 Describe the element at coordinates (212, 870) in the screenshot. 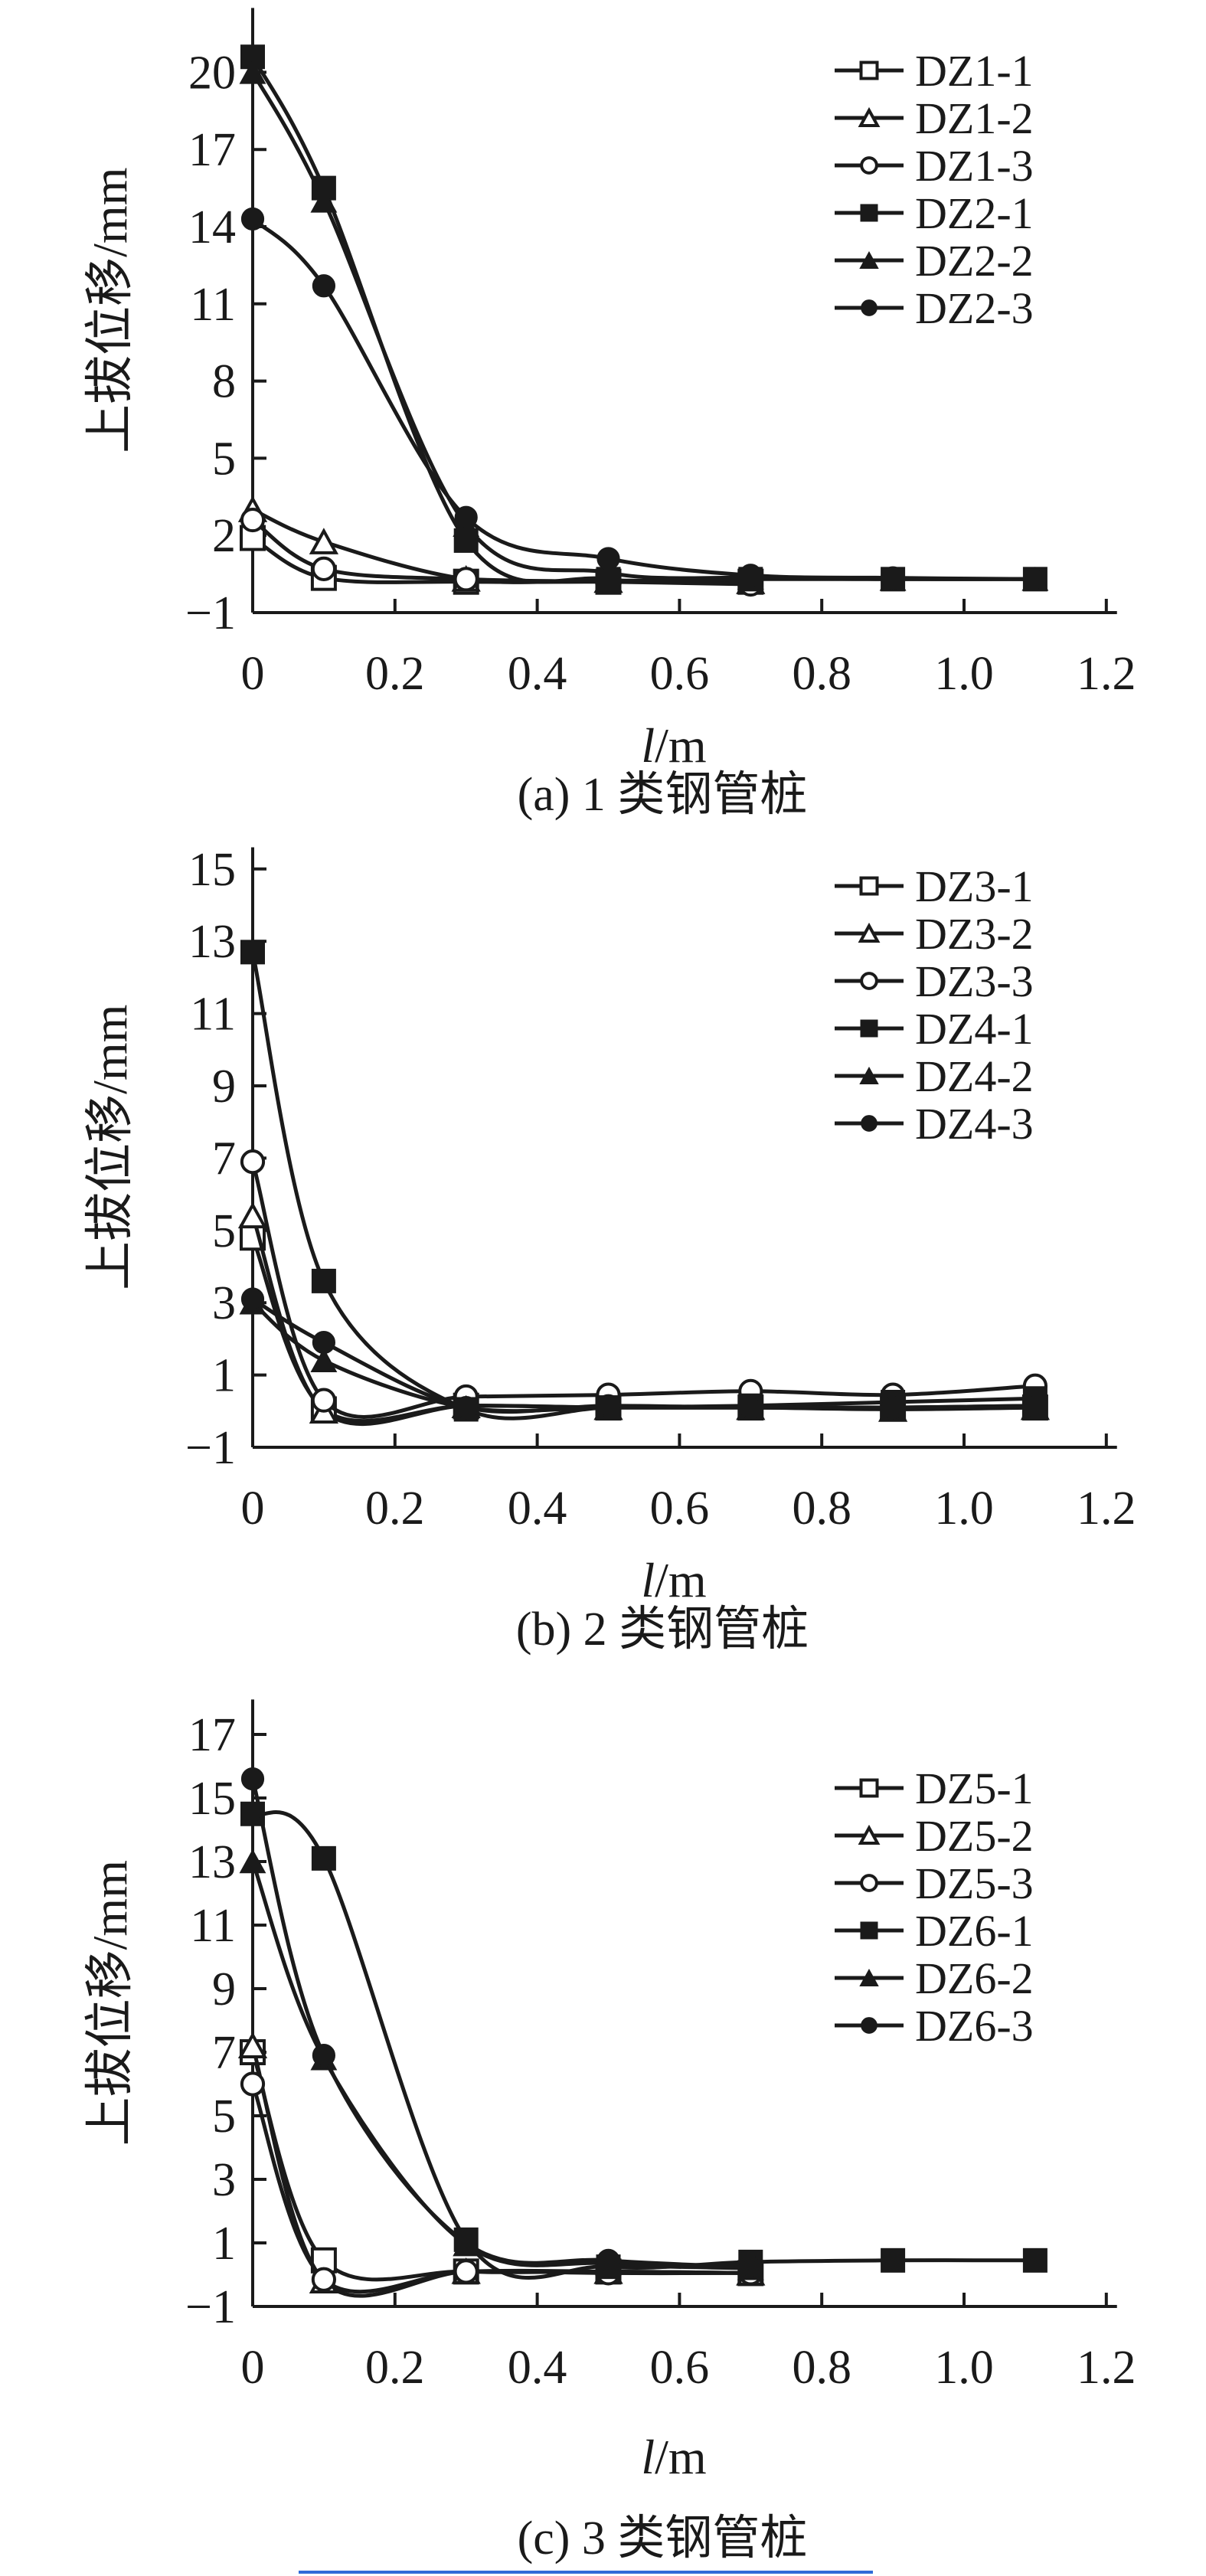

I see `y-tick-label: 15` at that location.